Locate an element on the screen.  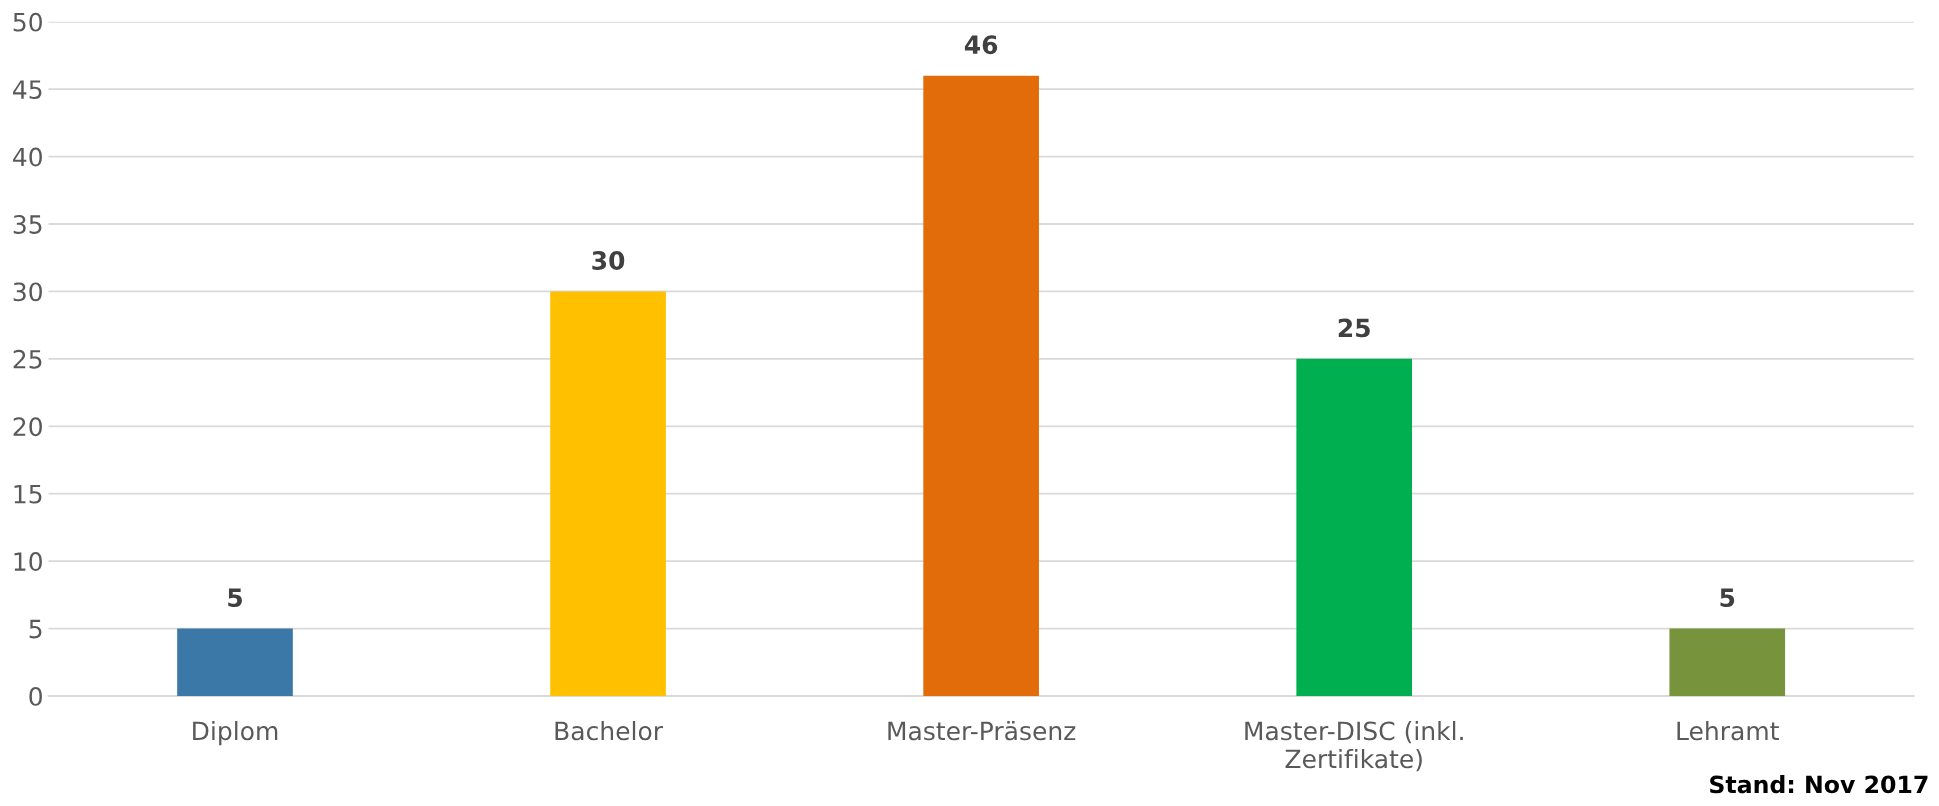
y-tick-label: 15 is located at coordinates (28, 494).